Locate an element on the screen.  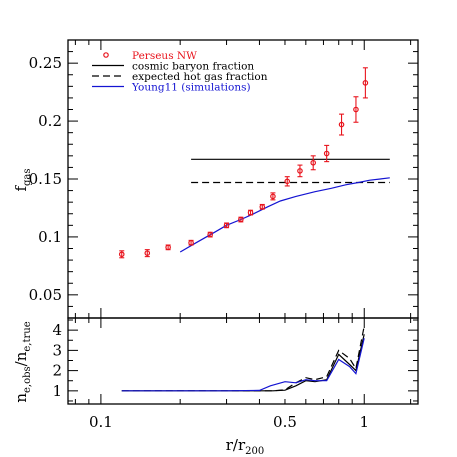
x-axis-label: r/r200 is located at coordinates (245, 446).